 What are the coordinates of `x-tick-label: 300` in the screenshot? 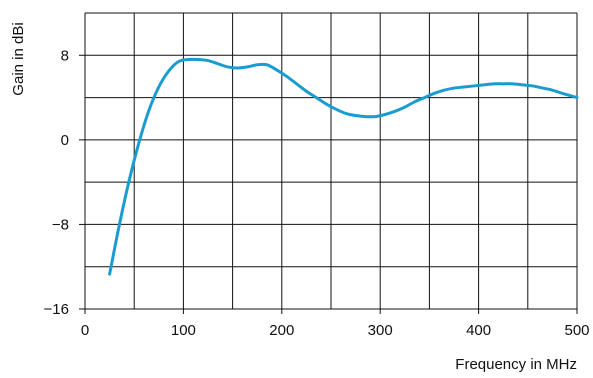 It's located at (380, 330).